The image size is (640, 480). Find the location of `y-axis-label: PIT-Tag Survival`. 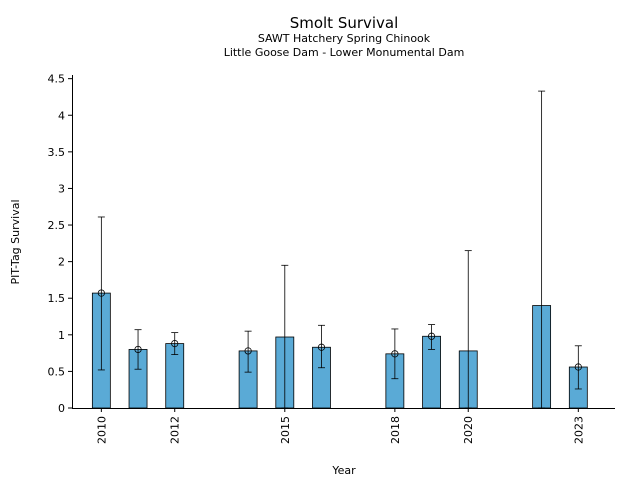

y-axis-label: PIT-Tag Survival is located at coordinates (15, 241).